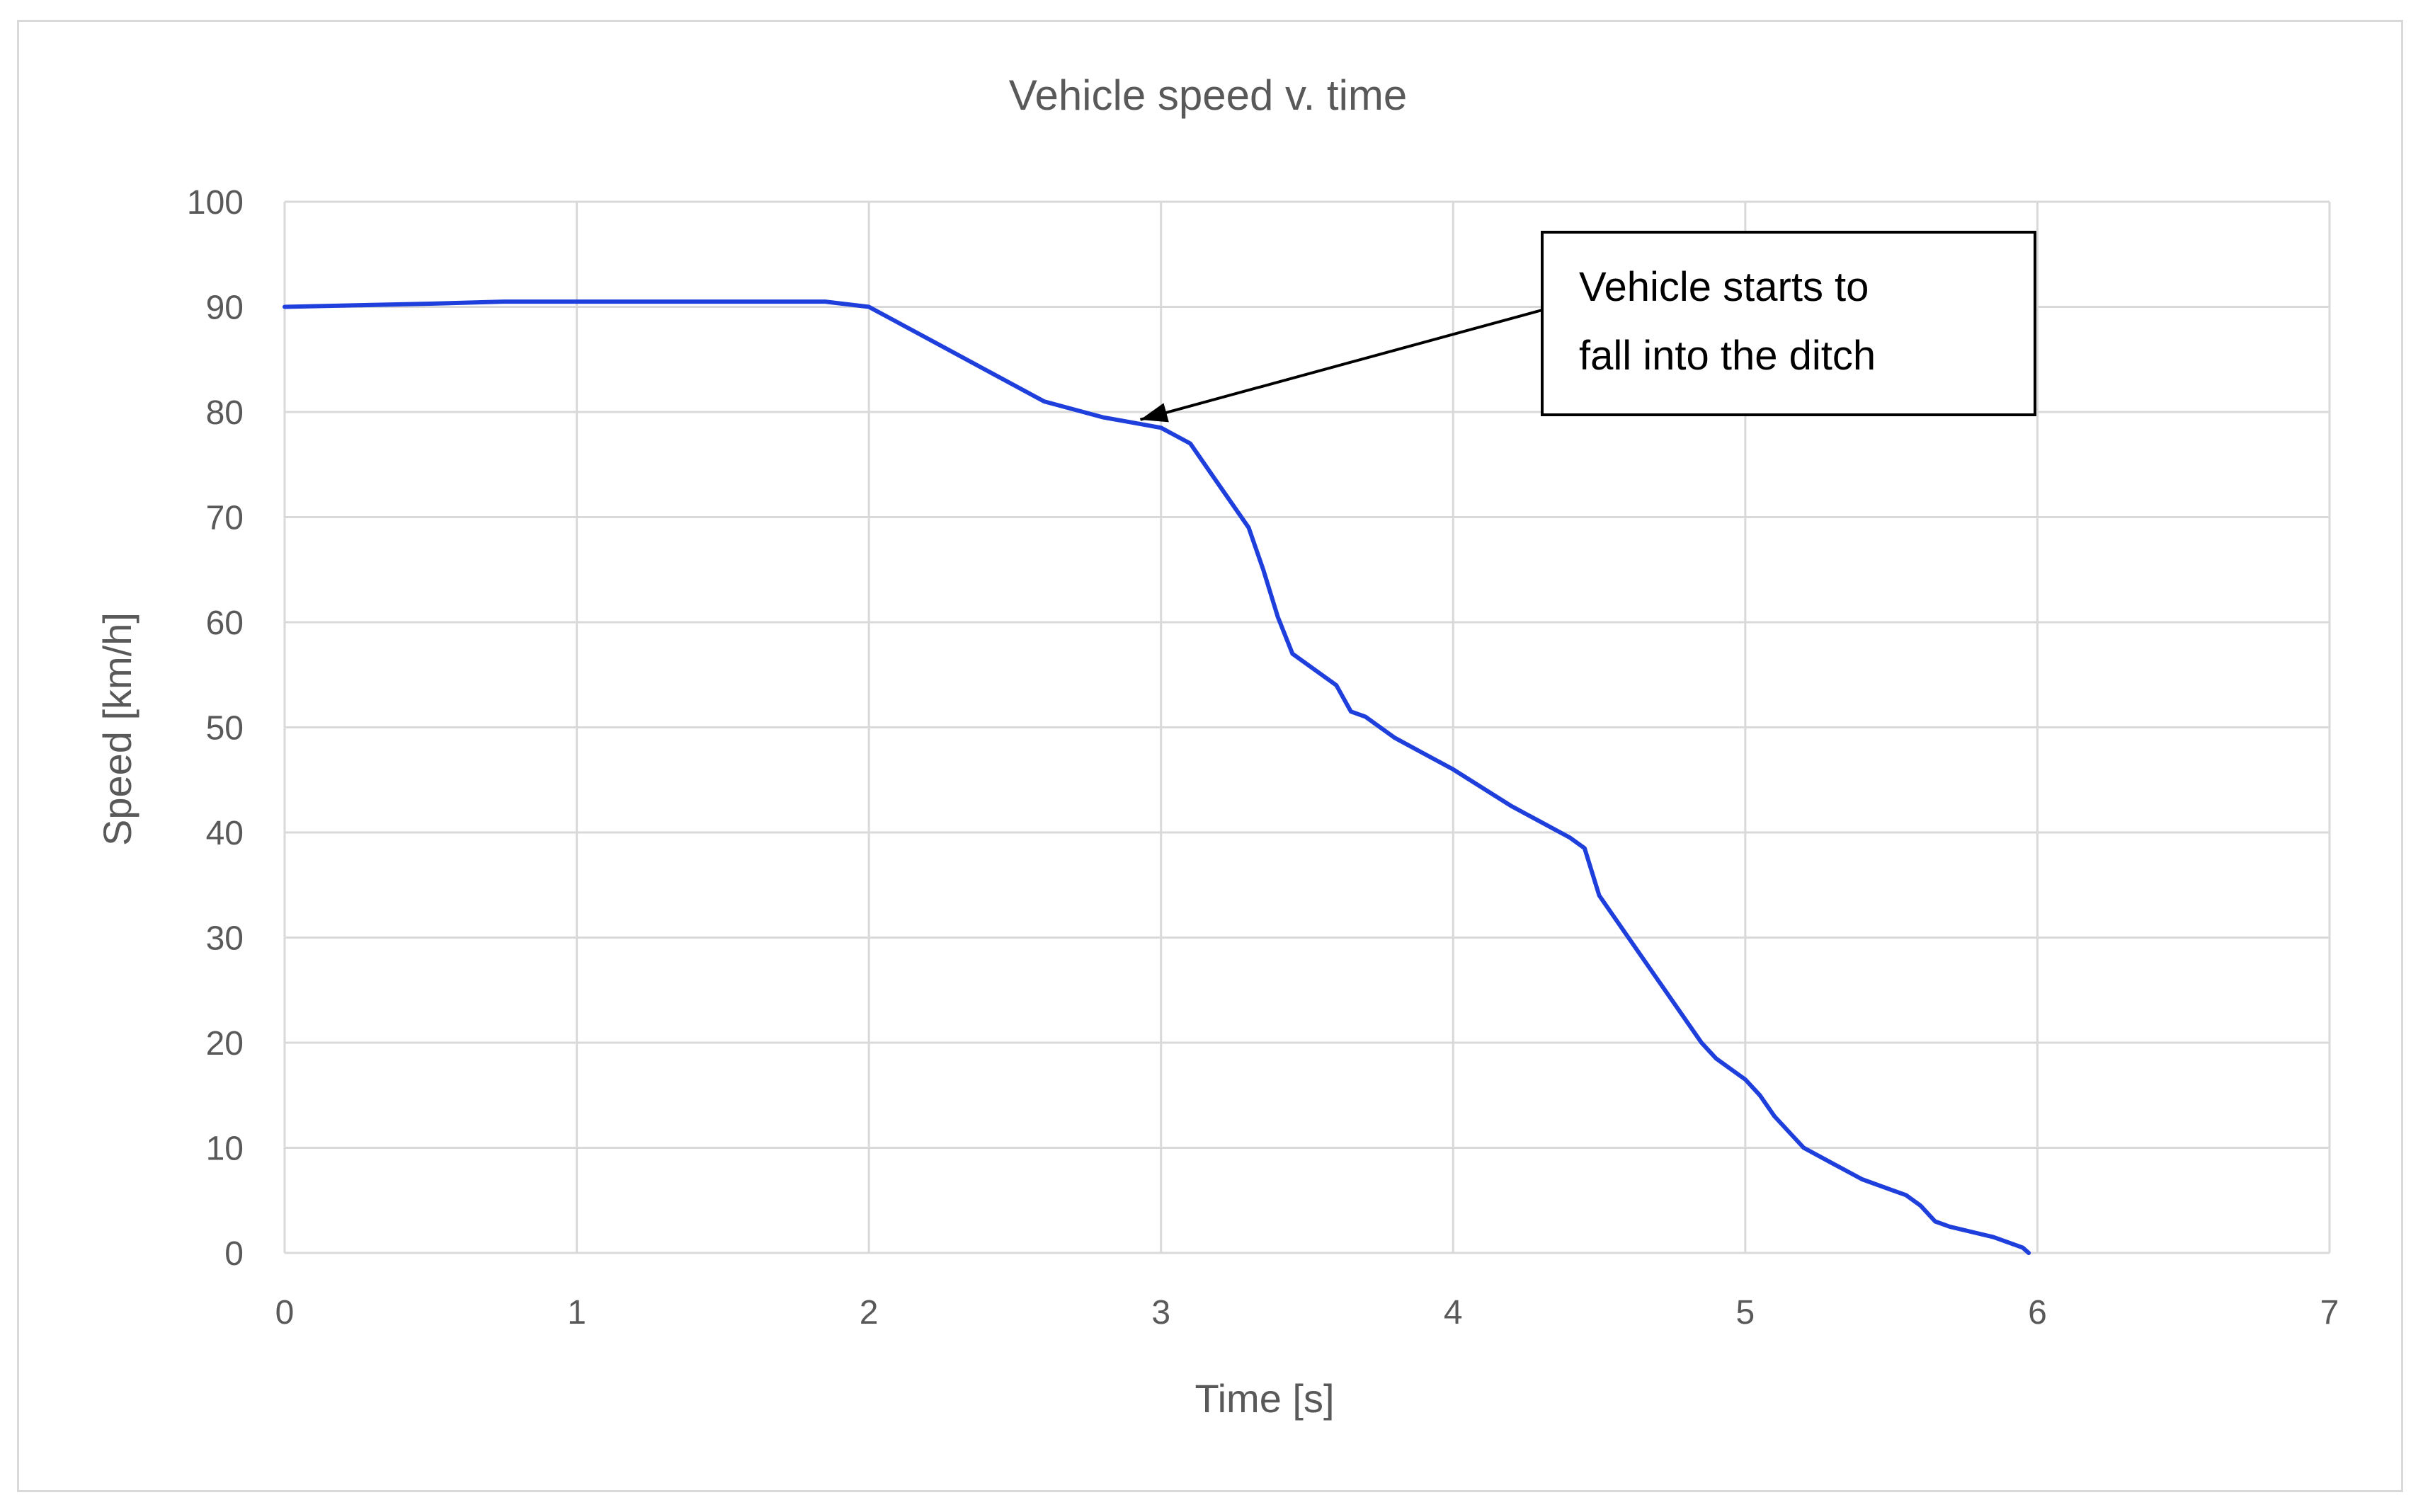 The image size is (2423, 1512). Describe the element at coordinates (1341, 365) in the screenshot. I see `annotation-arrow` at that location.